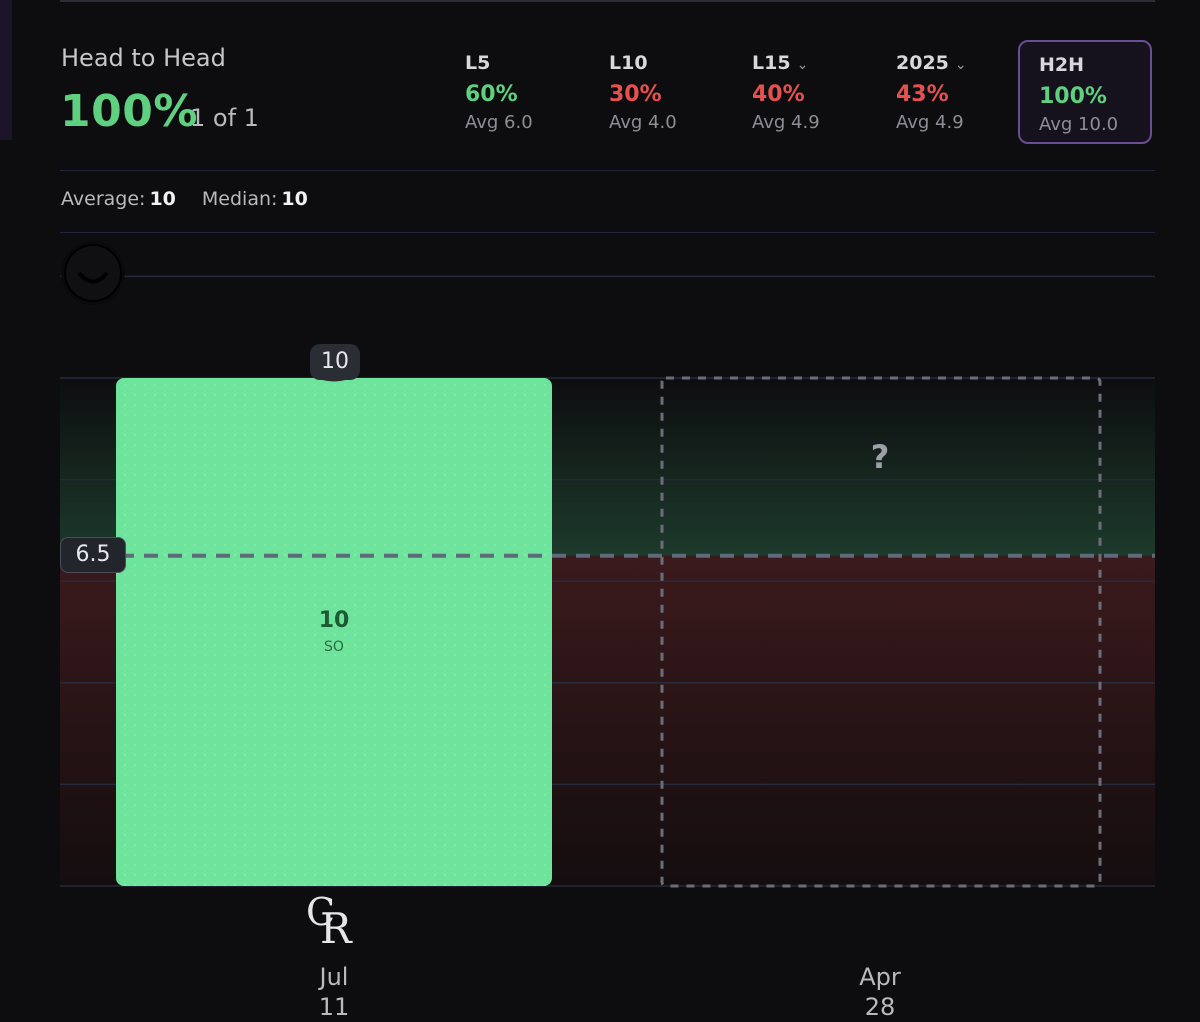 The width and height of the screenshot is (1200, 1022). Describe the element at coordinates (643, 122) in the screenshot. I see `filter-average: Avg 4.0` at that location.